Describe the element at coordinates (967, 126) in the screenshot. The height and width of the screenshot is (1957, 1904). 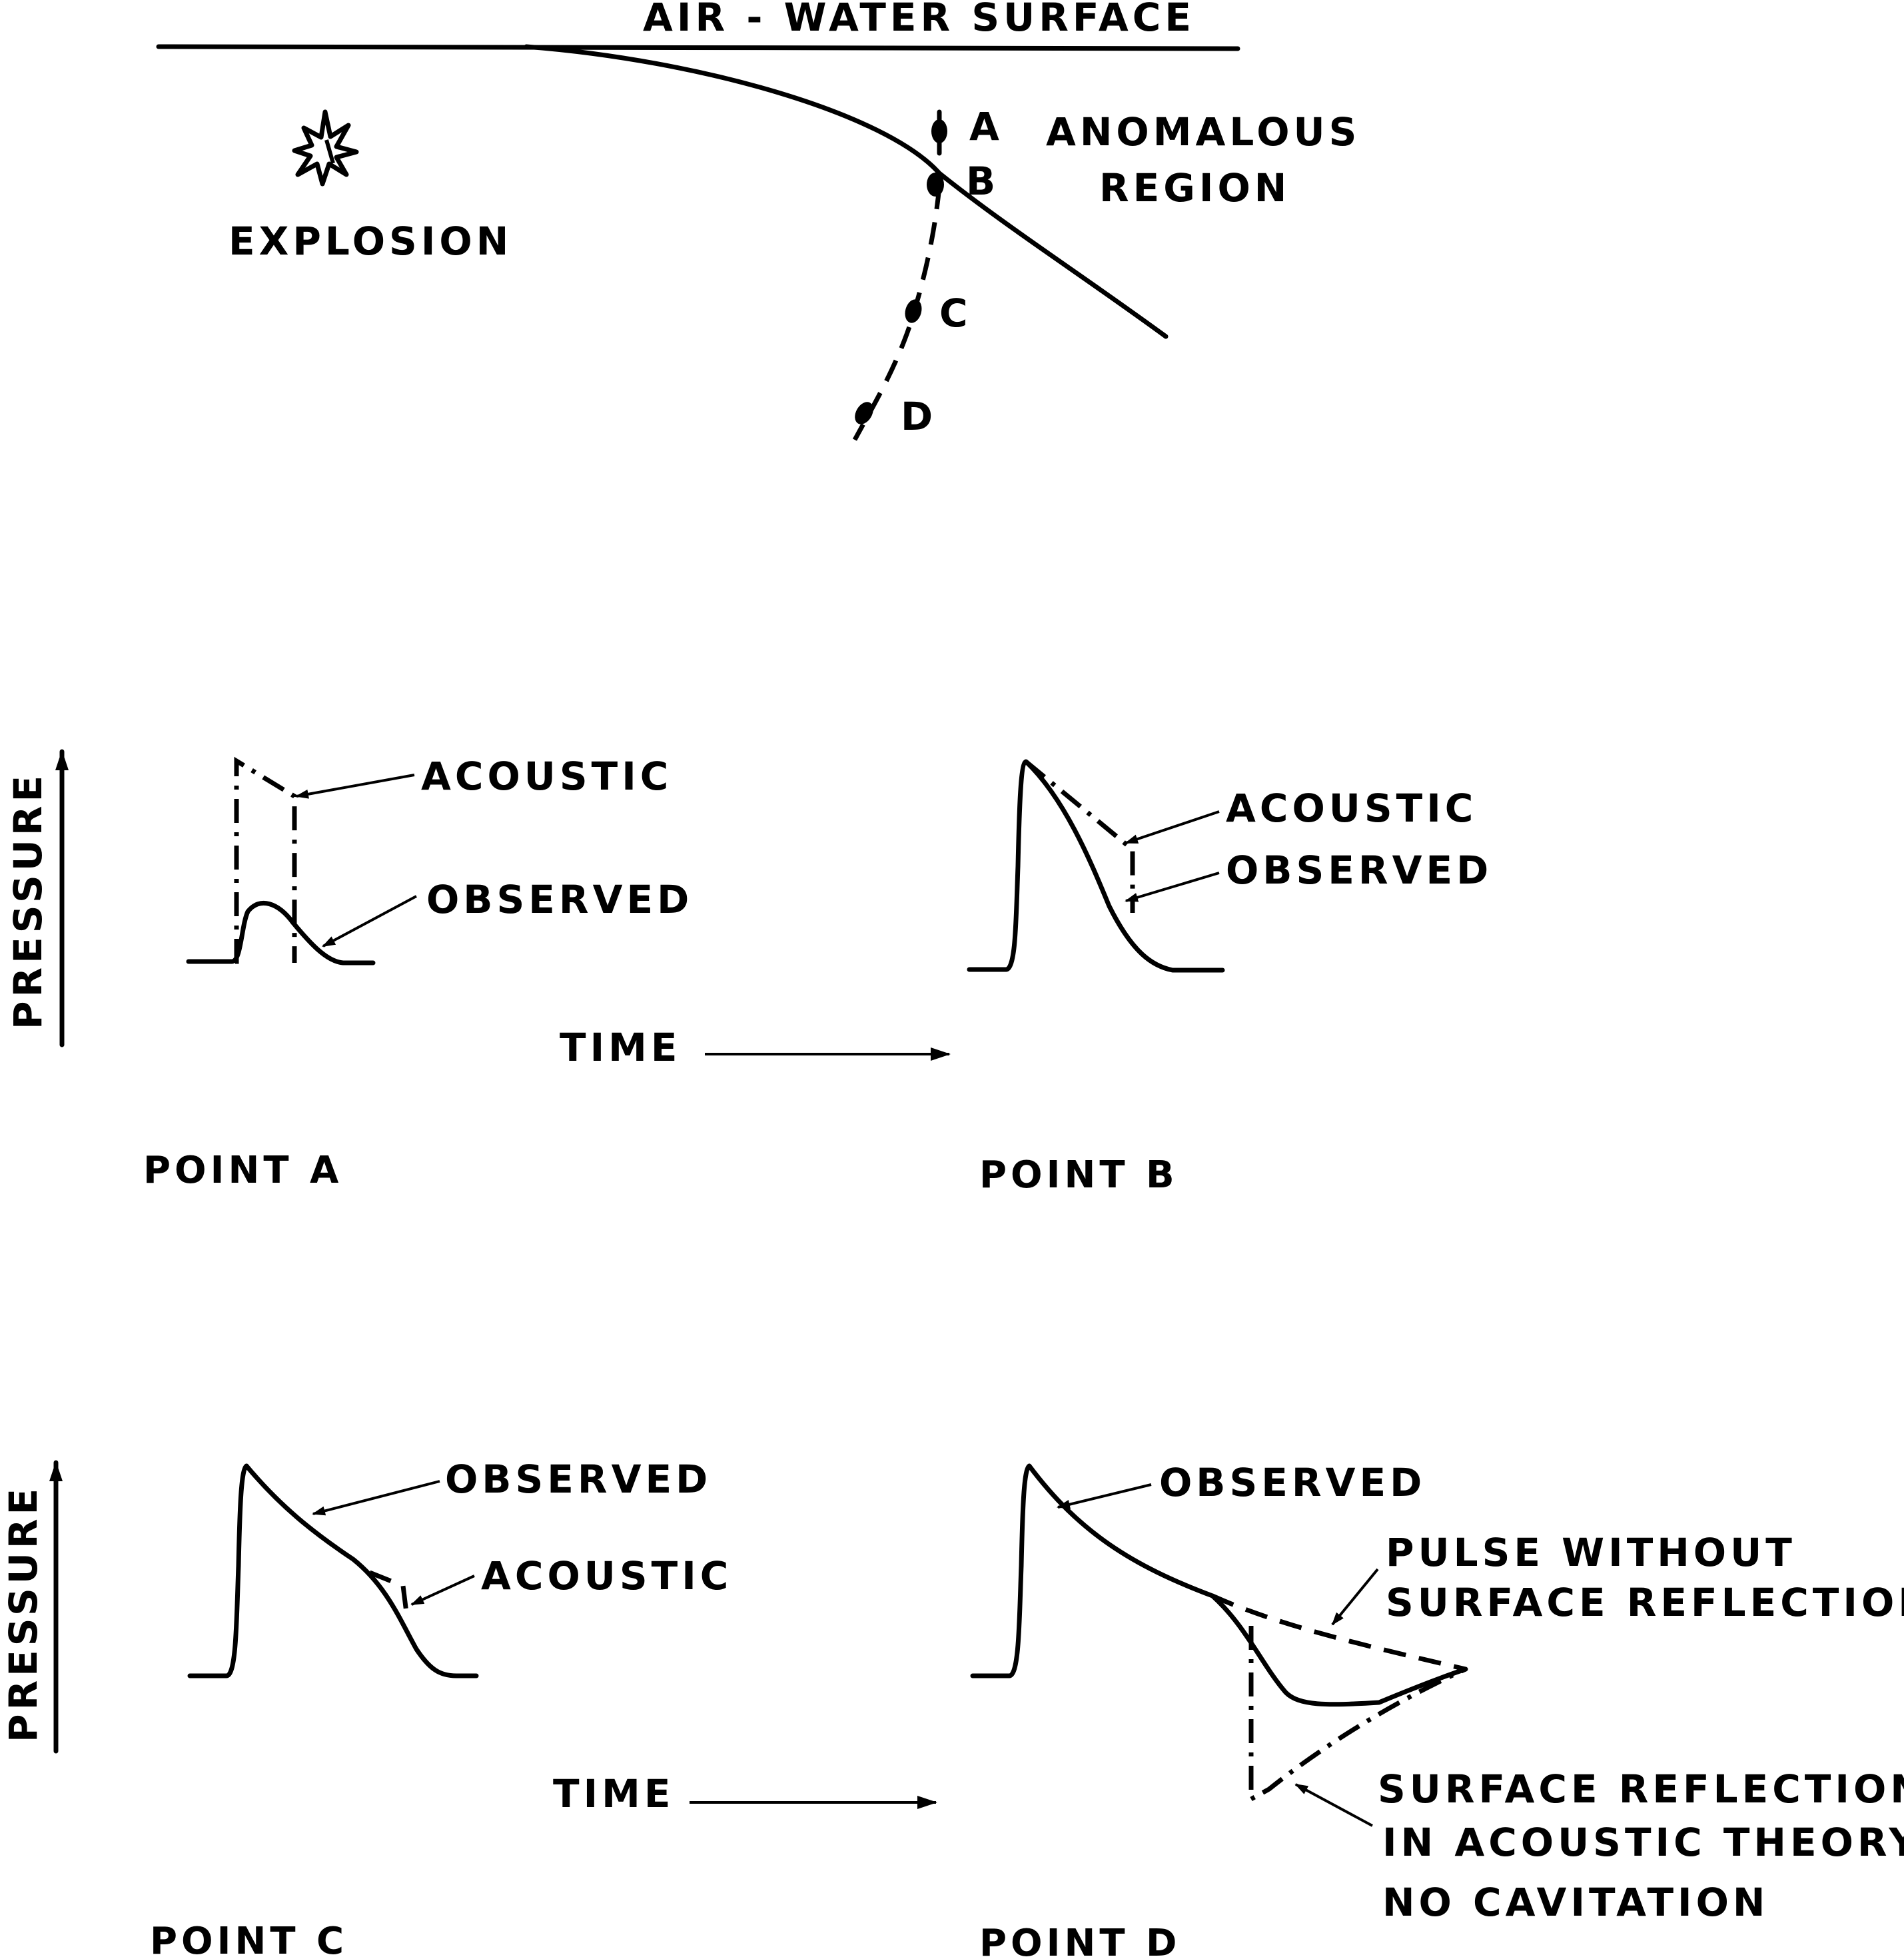
I see `gauge-point-a: A` at that location.